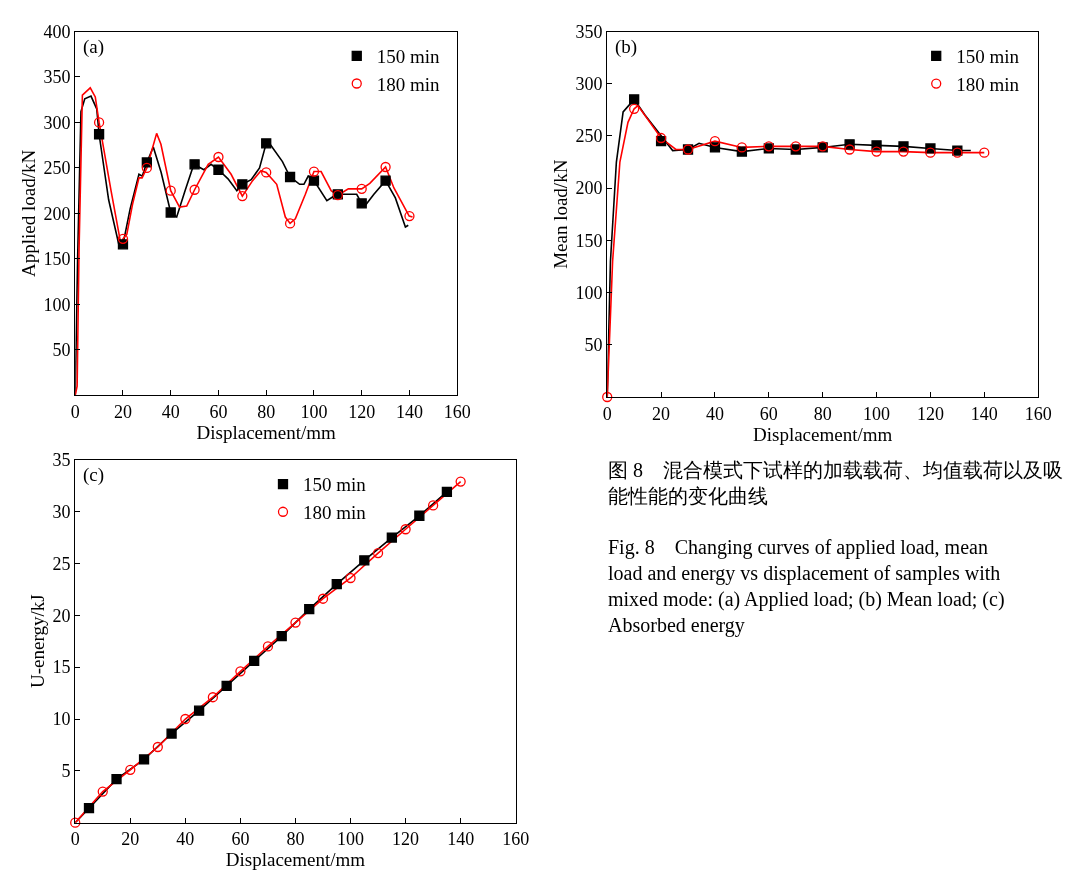  Describe the element at coordinates (626, 47) in the screenshot. I see `annotation: (b)` at that location.